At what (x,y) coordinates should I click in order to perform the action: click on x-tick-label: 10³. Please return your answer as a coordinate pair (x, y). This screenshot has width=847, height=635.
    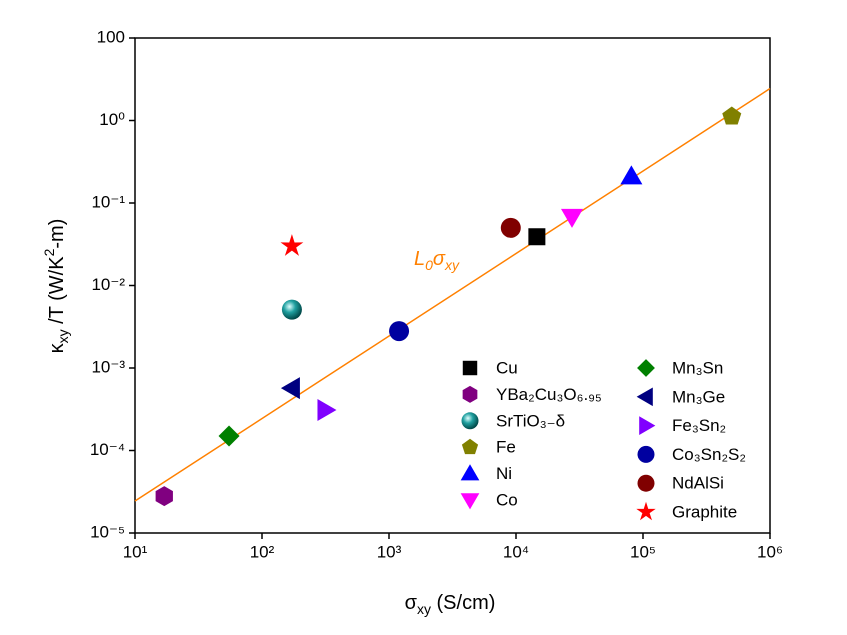
    Looking at the image, I should click on (389, 551).